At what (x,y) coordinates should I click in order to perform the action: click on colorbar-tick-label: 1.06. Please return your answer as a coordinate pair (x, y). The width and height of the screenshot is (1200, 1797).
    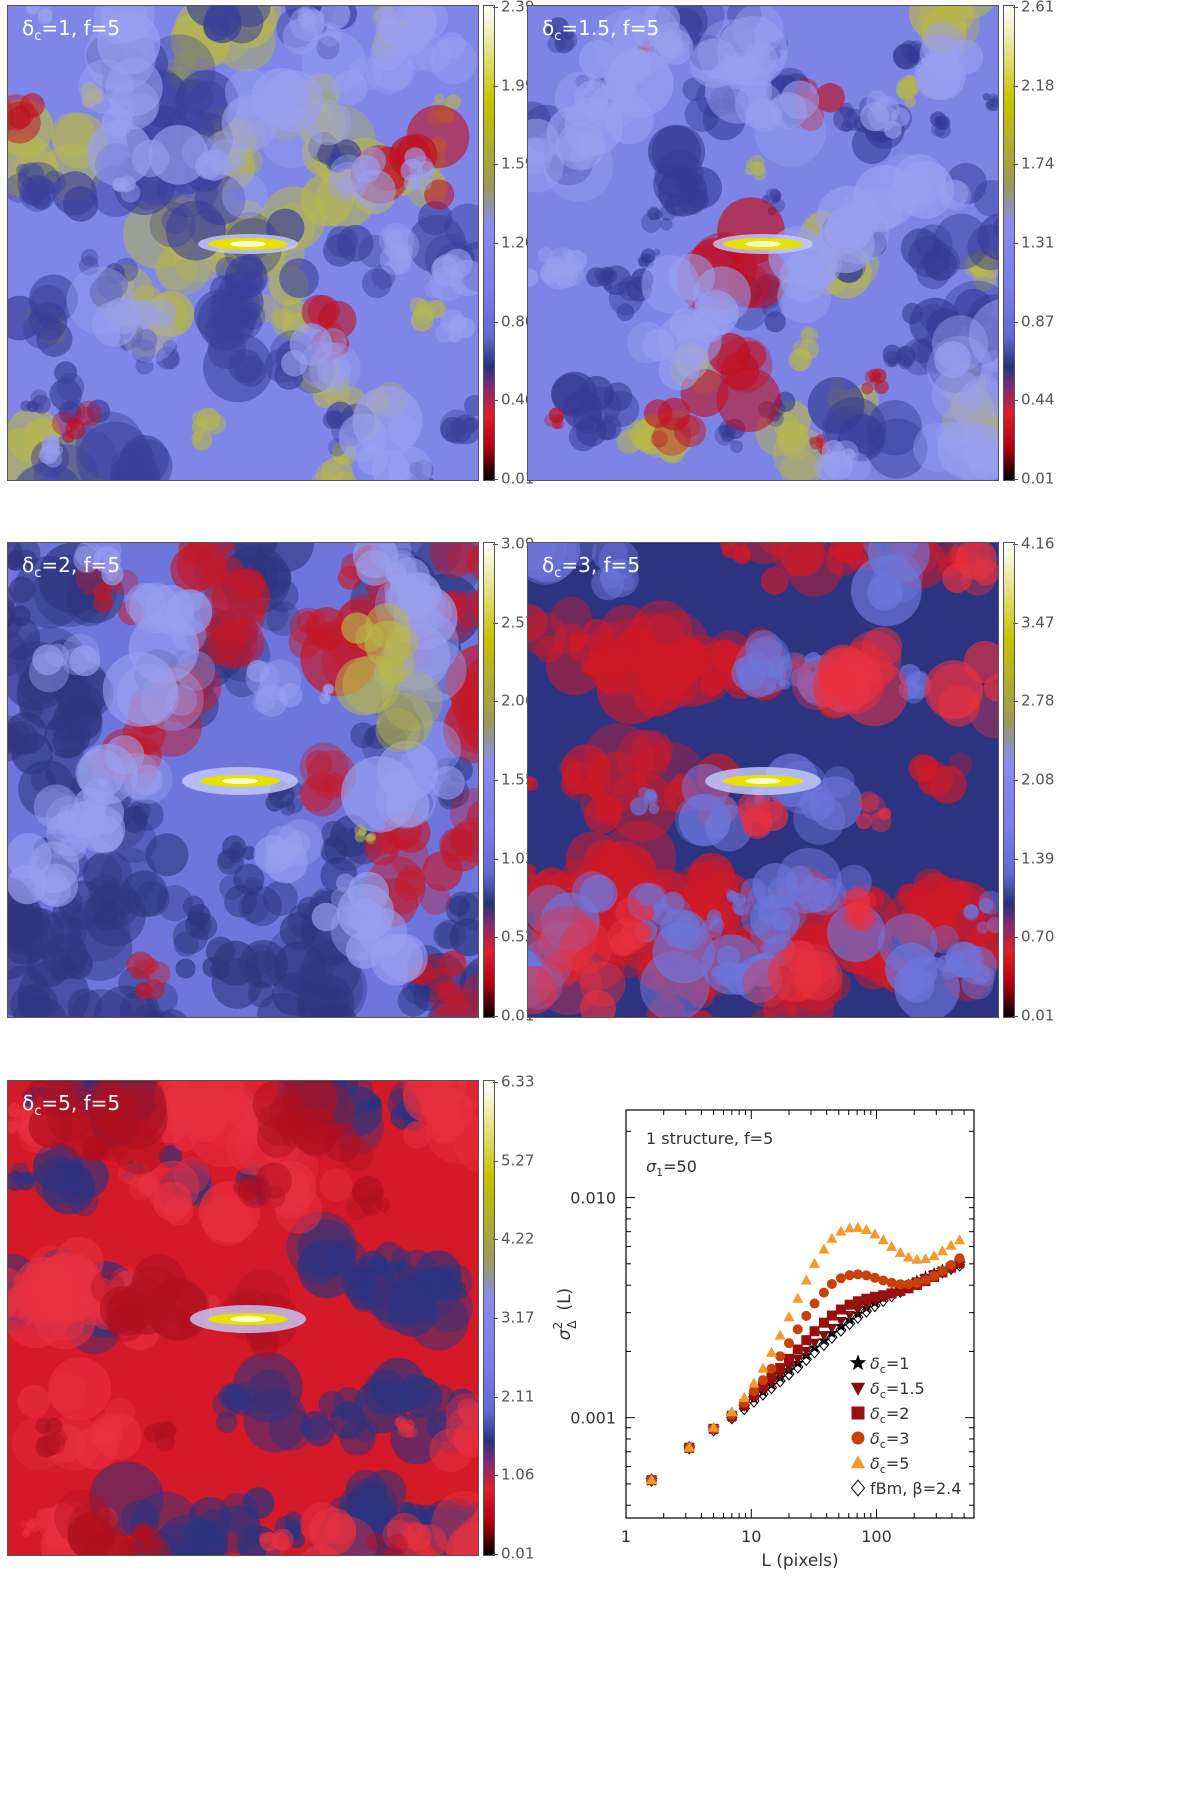
    Looking at the image, I should click on (518, 1474).